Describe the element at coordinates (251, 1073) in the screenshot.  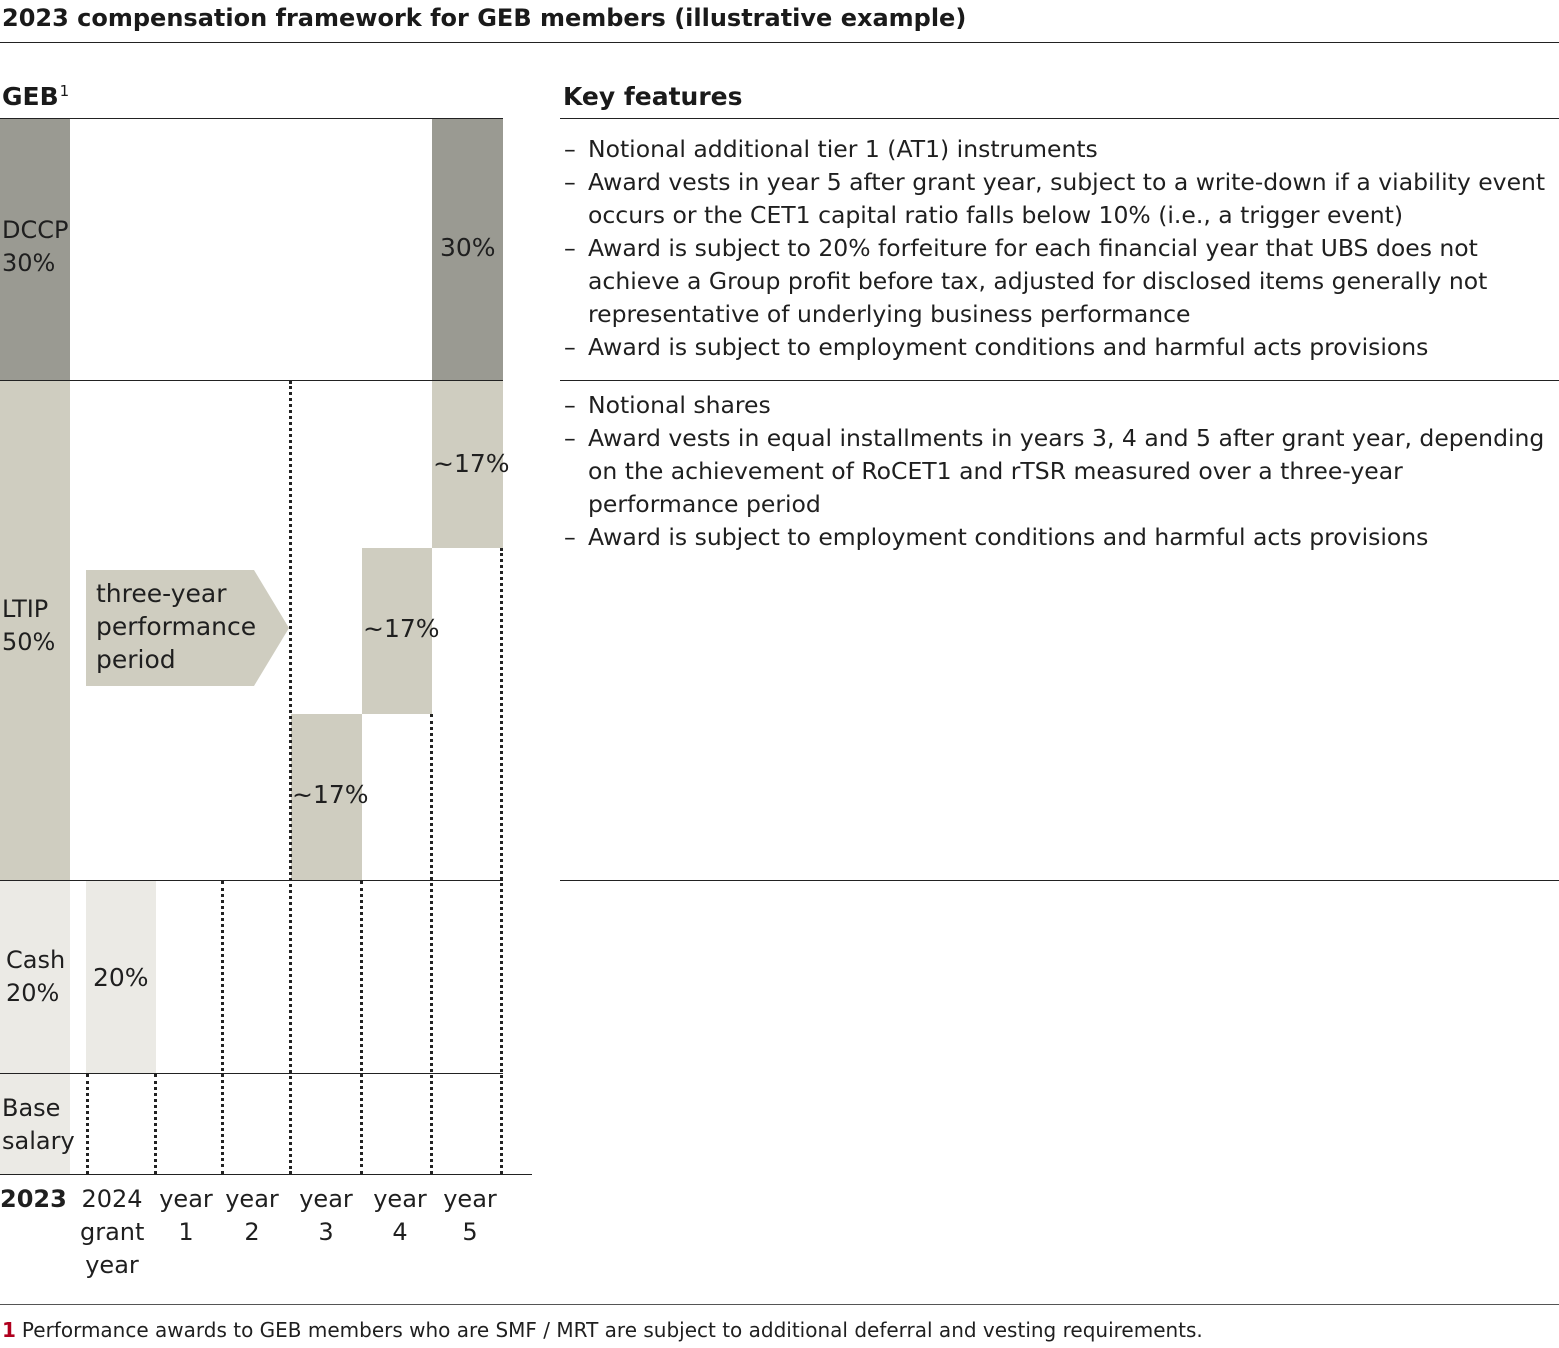
I see `cash-row-divider` at that location.